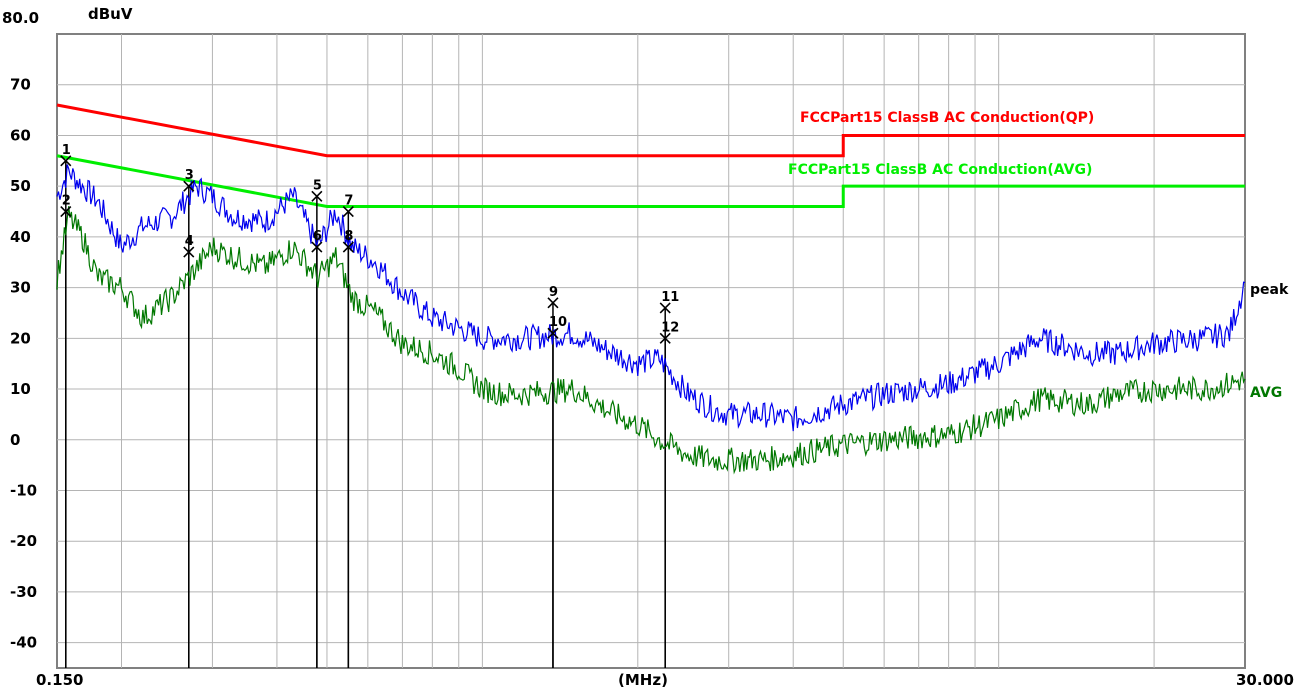 This screenshot has width=1312, height=690. Describe the element at coordinates (20, 288) in the screenshot. I see `y-tick-label: 30` at that location.